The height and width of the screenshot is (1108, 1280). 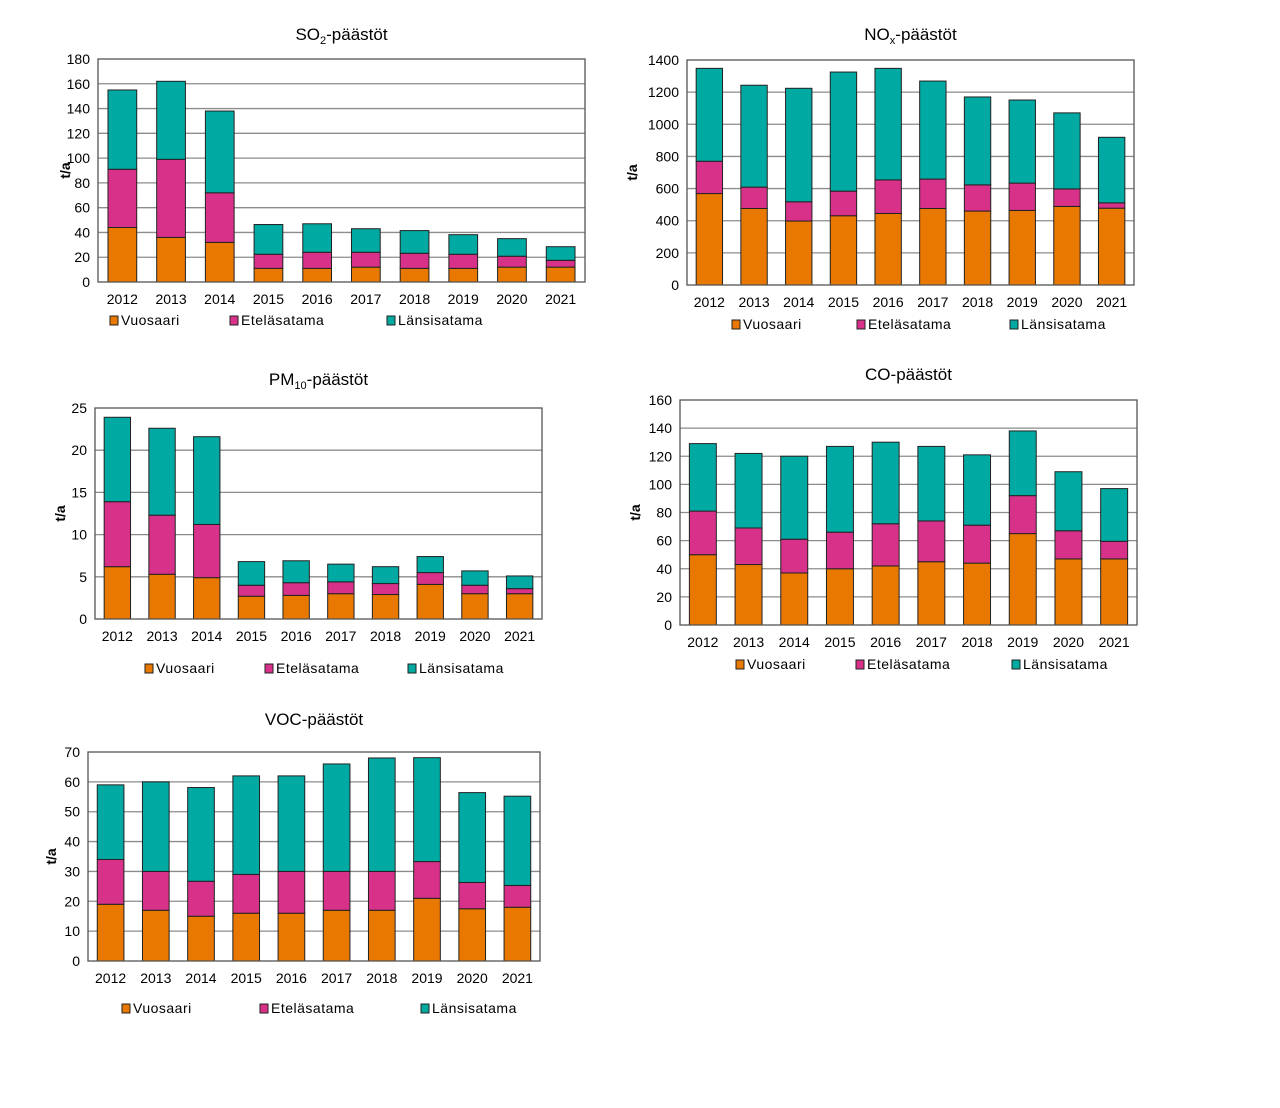 What do you see at coordinates (82, 183) in the screenshot?
I see `y-tick-label: 80` at bounding box center [82, 183].